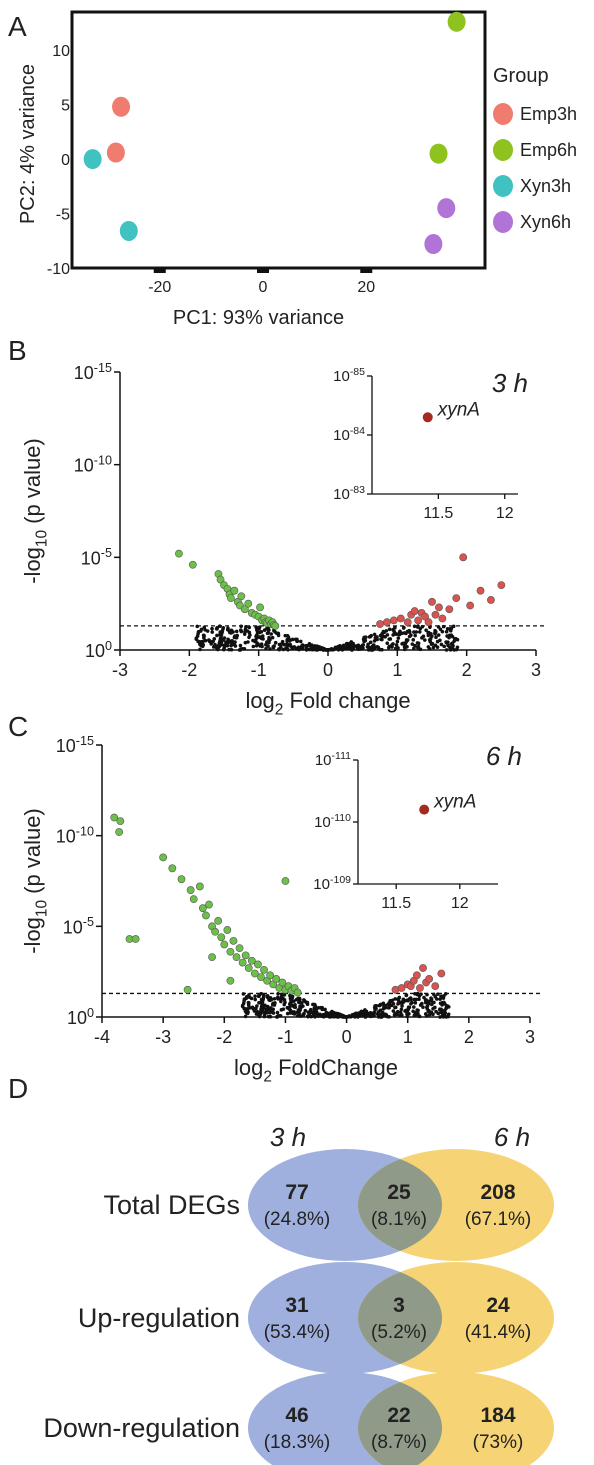 This screenshot has height=1465, width=594. I want to click on venn-pct-shared: (8.1%), so click(399, 1219).